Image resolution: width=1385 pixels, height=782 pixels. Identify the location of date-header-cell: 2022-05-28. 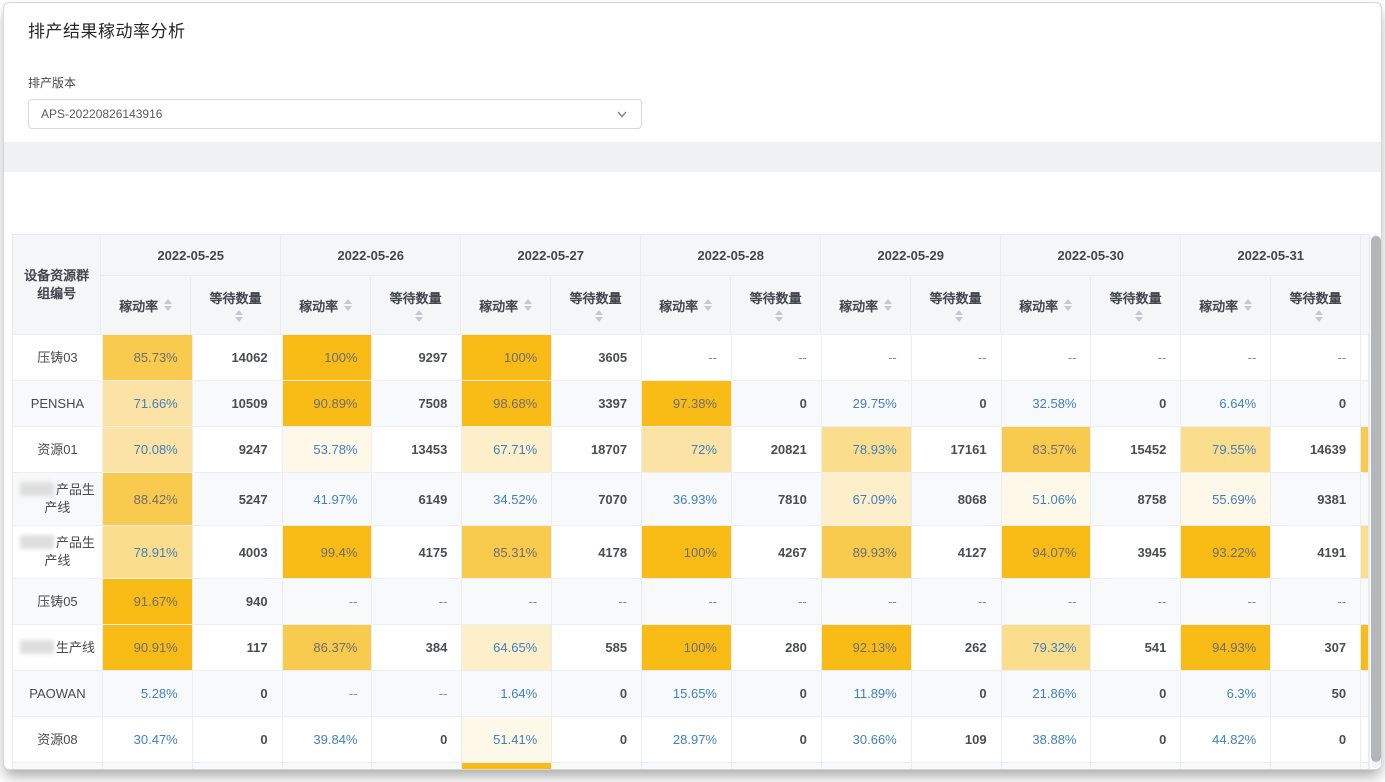
(731, 255).